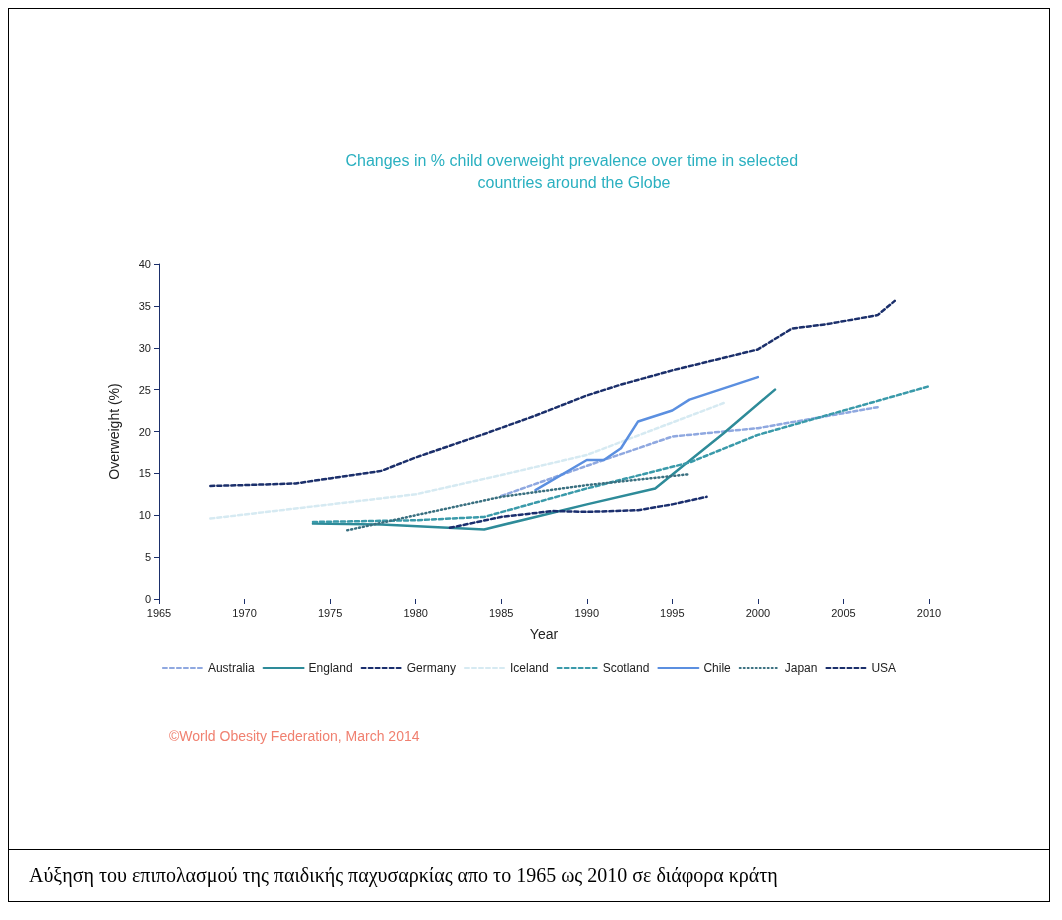 This screenshot has width=1062, height=920. I want to click on x-tick-label: 1970, so click(244, 612).